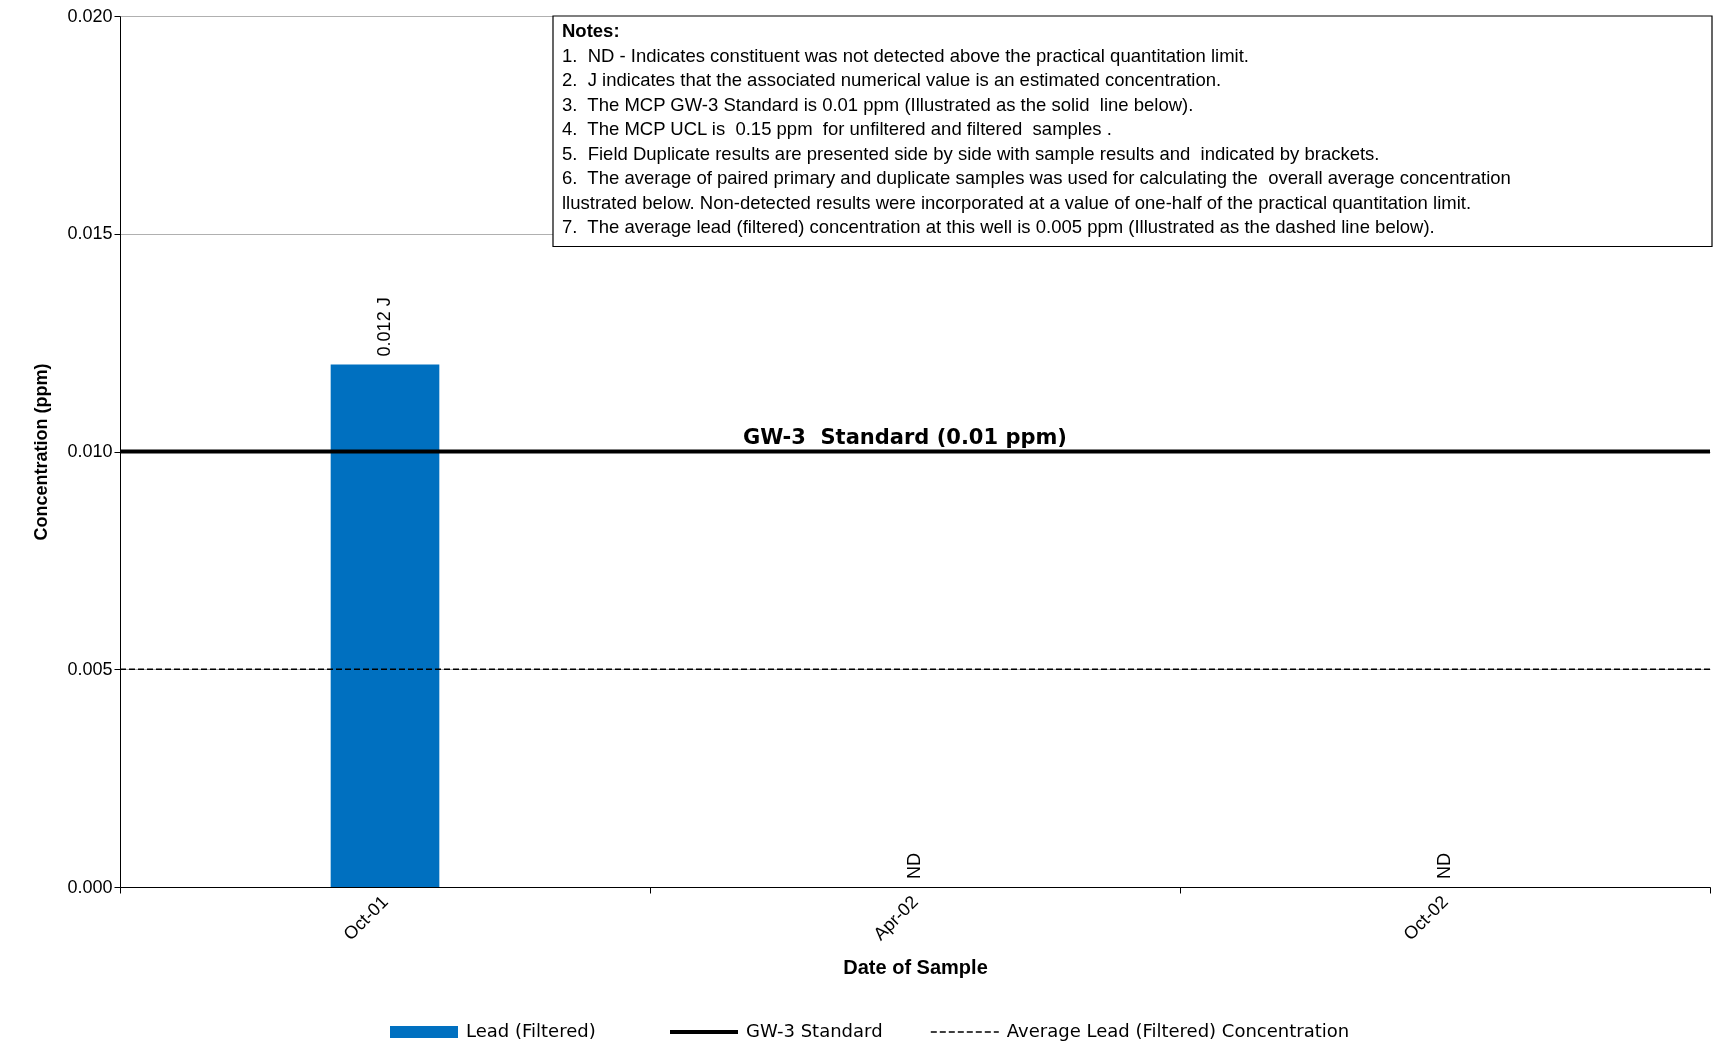 The width and height of the screenshot is (1718, 1061). Describe the element at coordinates (591, 30) in the screenshot. I see `annotation: Notes:` at that location.